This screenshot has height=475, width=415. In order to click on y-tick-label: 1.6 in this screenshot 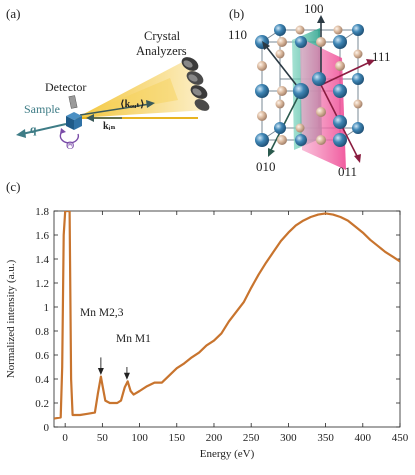, I will do `click(42, 236)`.